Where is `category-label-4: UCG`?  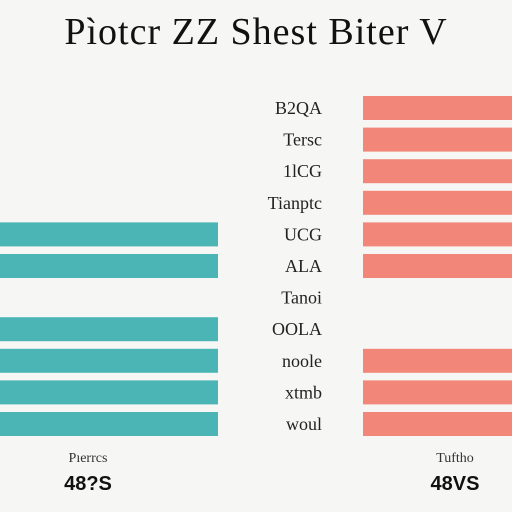 category-label-4: UCG is located at coordinates (303, 234).